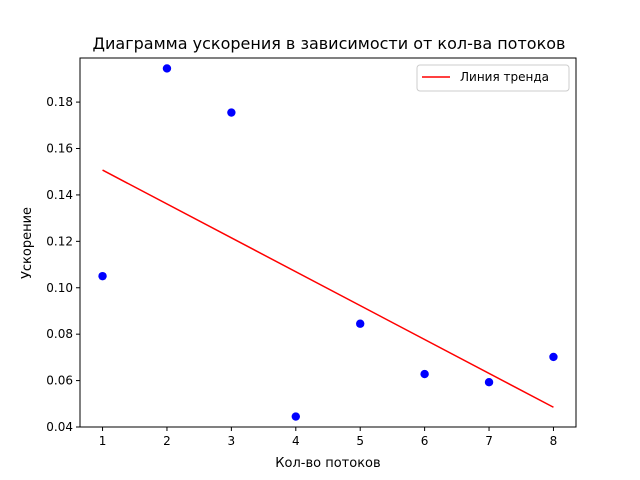 The image size is (640, 480). I want to click on x-tick-label: 3, so click(232, 441).